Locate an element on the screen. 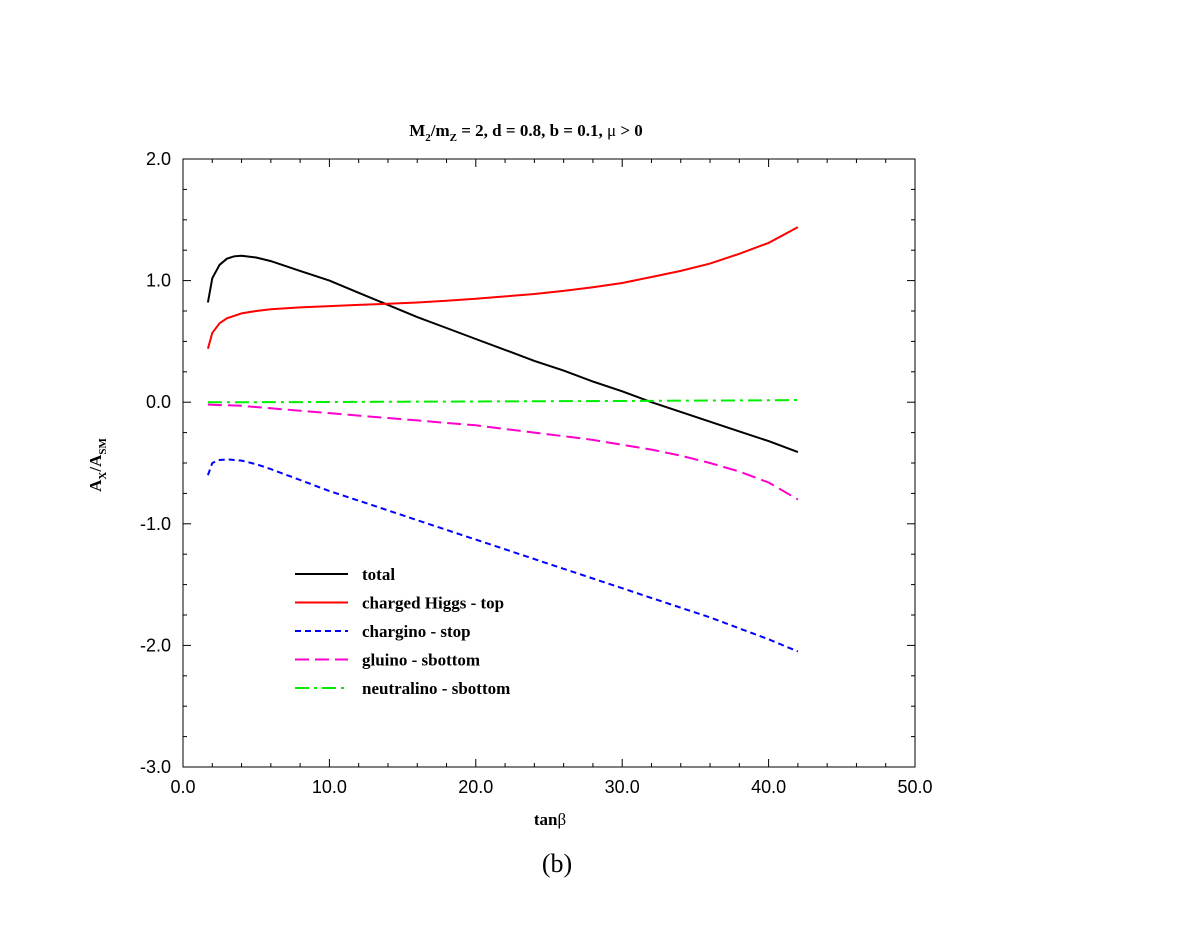  y-tick-label: 0.0 is located at coordinates (158, 402).